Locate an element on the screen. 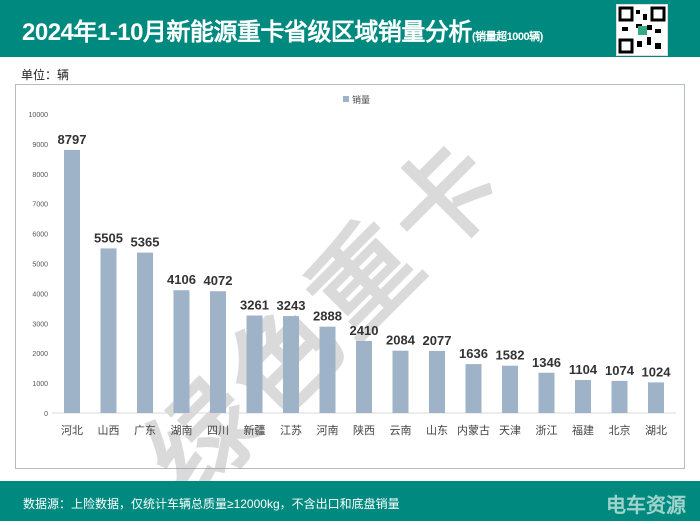 Image resolution: width=700 pixels, height=525 pixels. y-tick-label: 5000 is located at coordinates (40, 265).